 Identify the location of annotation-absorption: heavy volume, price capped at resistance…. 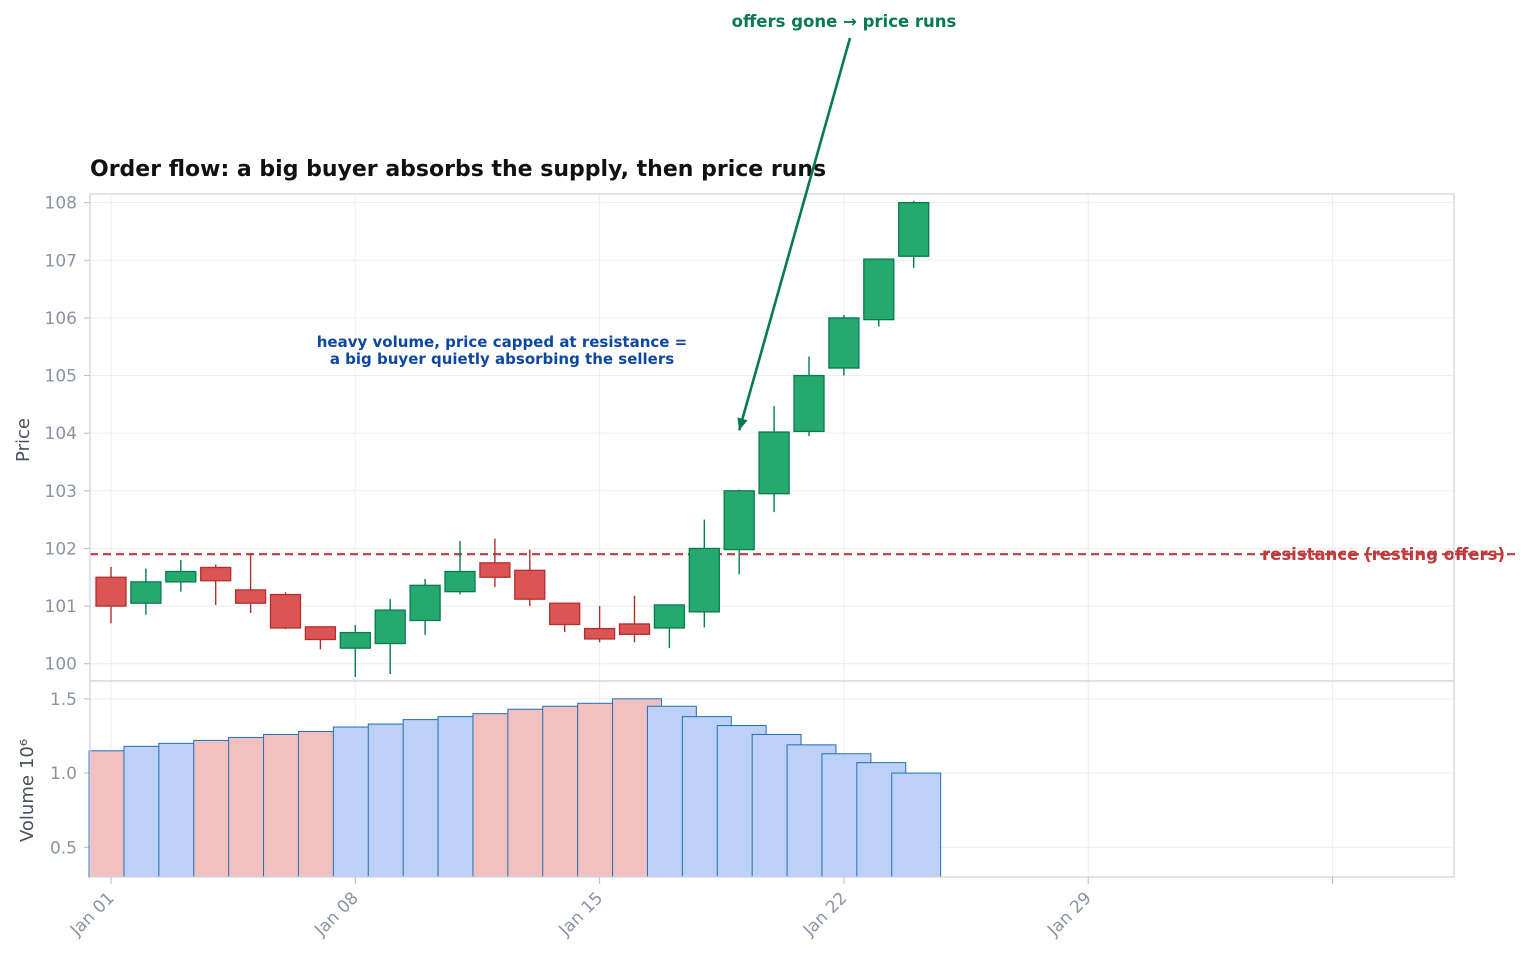
(502, 350).